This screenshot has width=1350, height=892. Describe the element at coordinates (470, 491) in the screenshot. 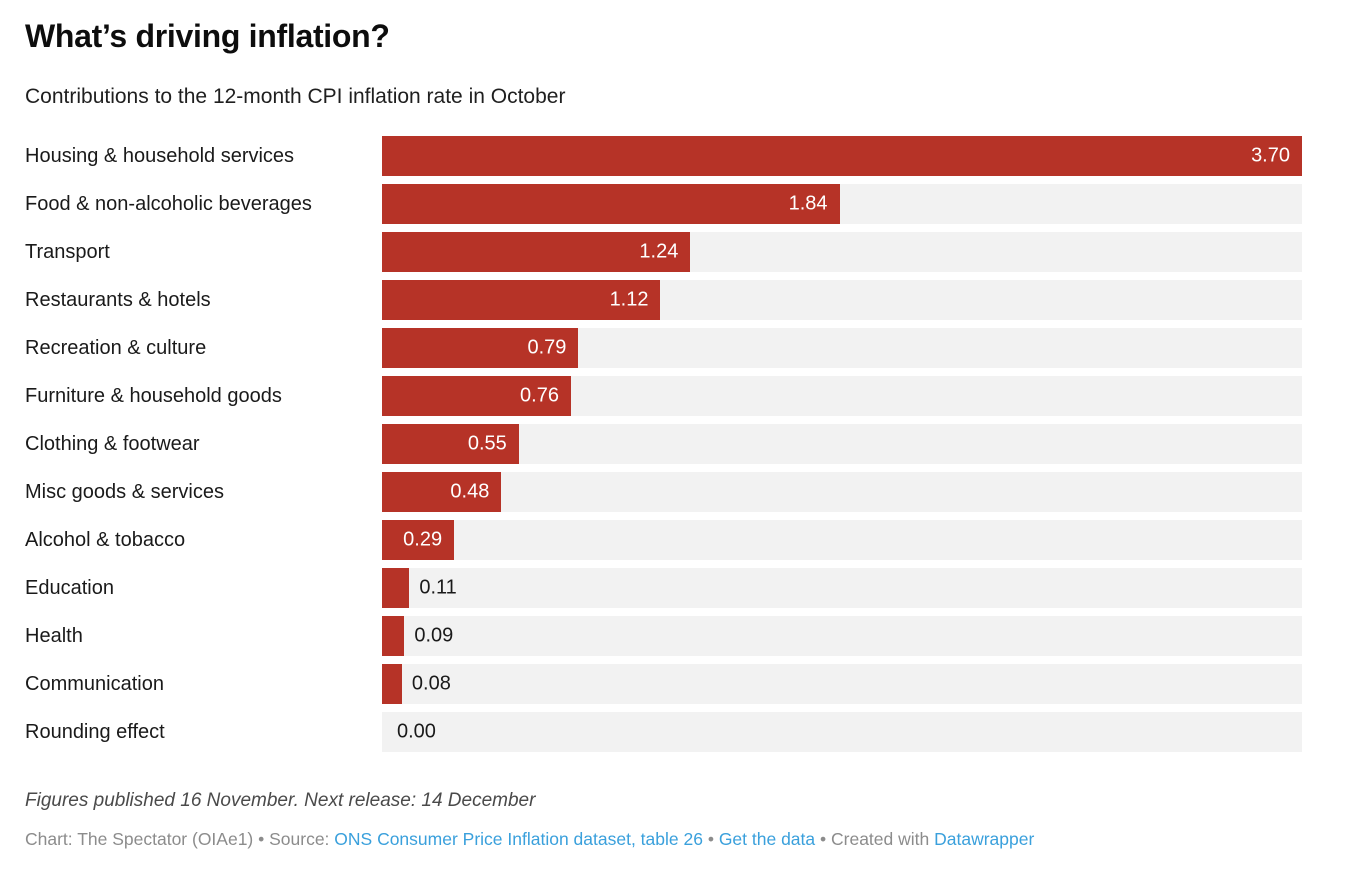

I see `value-label: 0.48` at that location.